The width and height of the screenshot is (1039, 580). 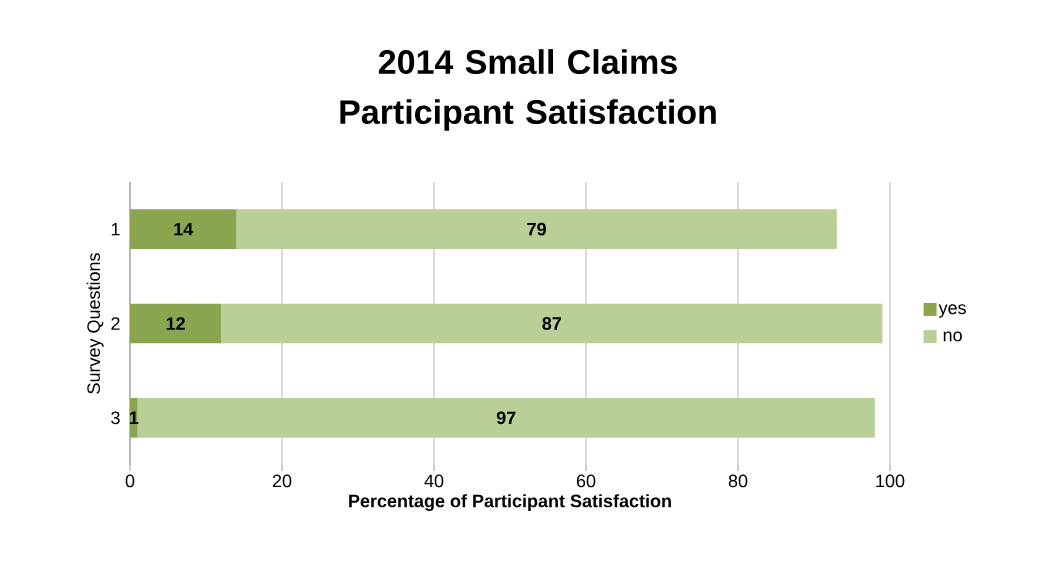 I want to click on x-tick-label: 0, so click(x=130, y=481).